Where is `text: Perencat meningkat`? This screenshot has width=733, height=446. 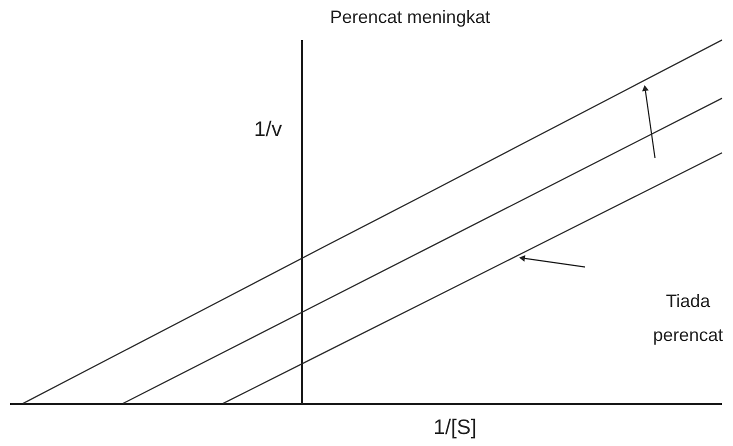
text: Perencat meningkat is located at coordinates (410, 17).